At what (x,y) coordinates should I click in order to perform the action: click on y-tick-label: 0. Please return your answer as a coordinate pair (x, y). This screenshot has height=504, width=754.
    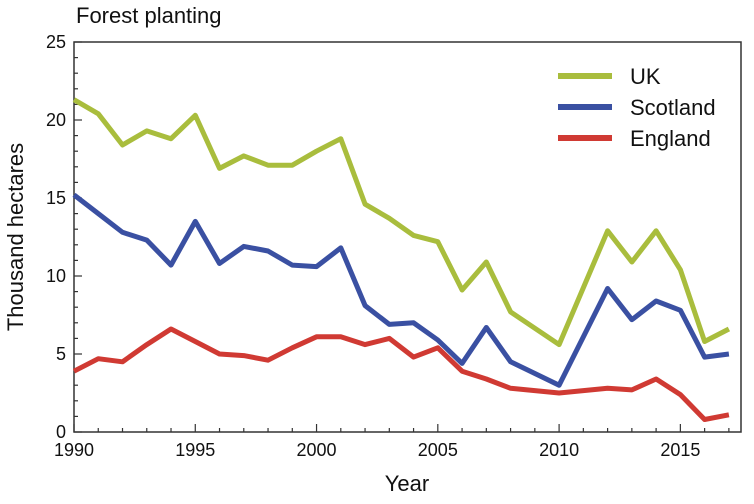
    Looking at the image, I should click on (61, 432).